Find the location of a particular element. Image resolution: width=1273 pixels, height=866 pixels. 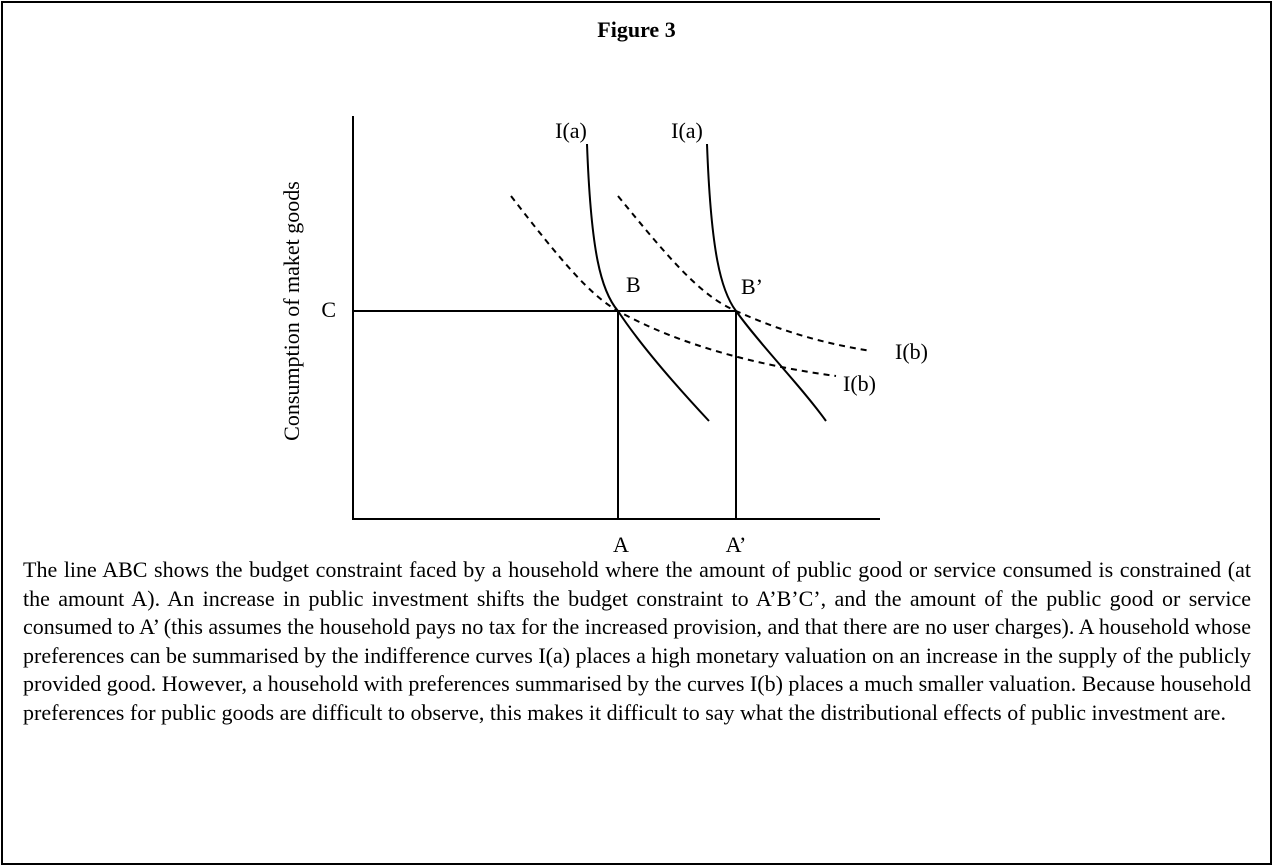

figure-title: Figure 3 is located at coordinates (636, 29).